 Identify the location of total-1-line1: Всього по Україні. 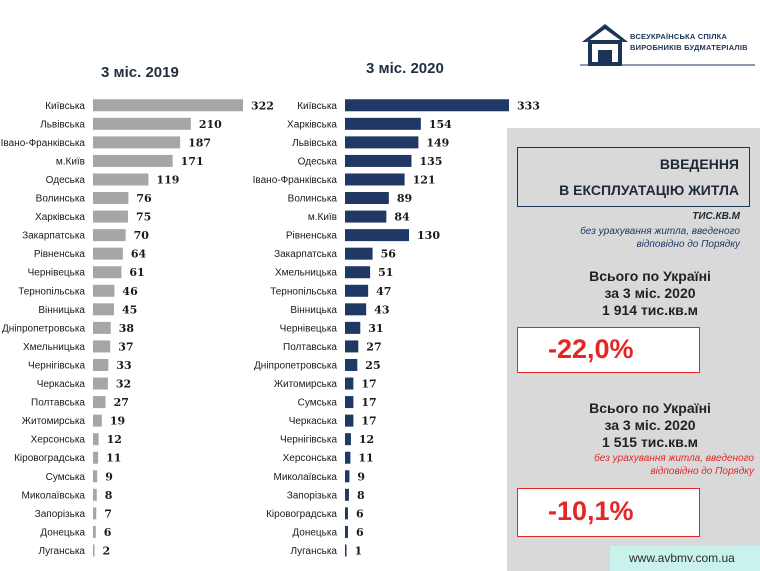
(650, 276).